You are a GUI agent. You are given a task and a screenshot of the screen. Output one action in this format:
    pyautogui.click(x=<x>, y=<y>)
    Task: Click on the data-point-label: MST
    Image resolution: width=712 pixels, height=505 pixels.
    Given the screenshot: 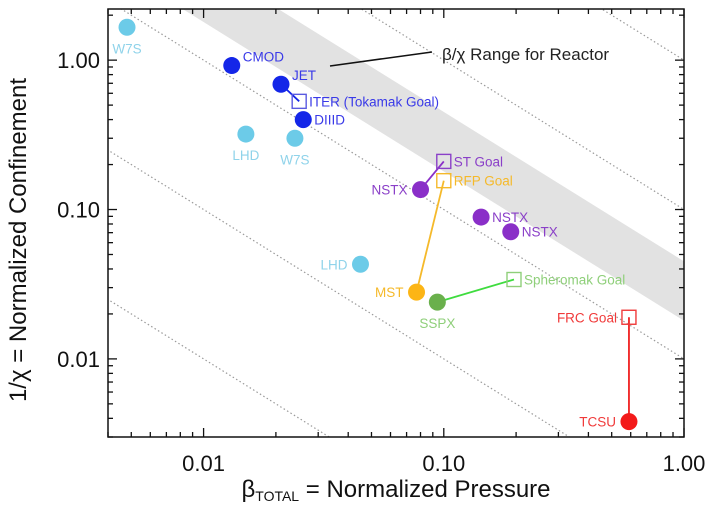 What is the action you would take?
    pyautogui.click(x=389, y=292)
    